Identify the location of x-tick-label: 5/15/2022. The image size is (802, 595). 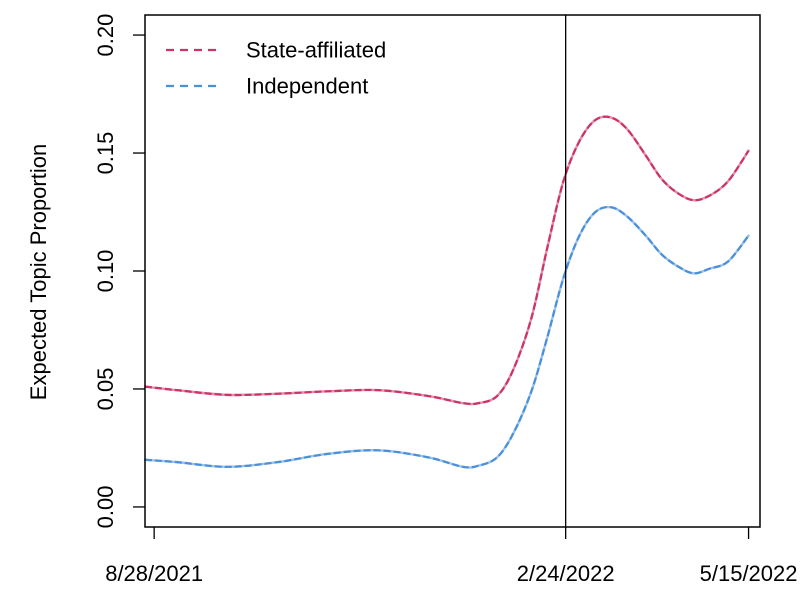
(749, 573).